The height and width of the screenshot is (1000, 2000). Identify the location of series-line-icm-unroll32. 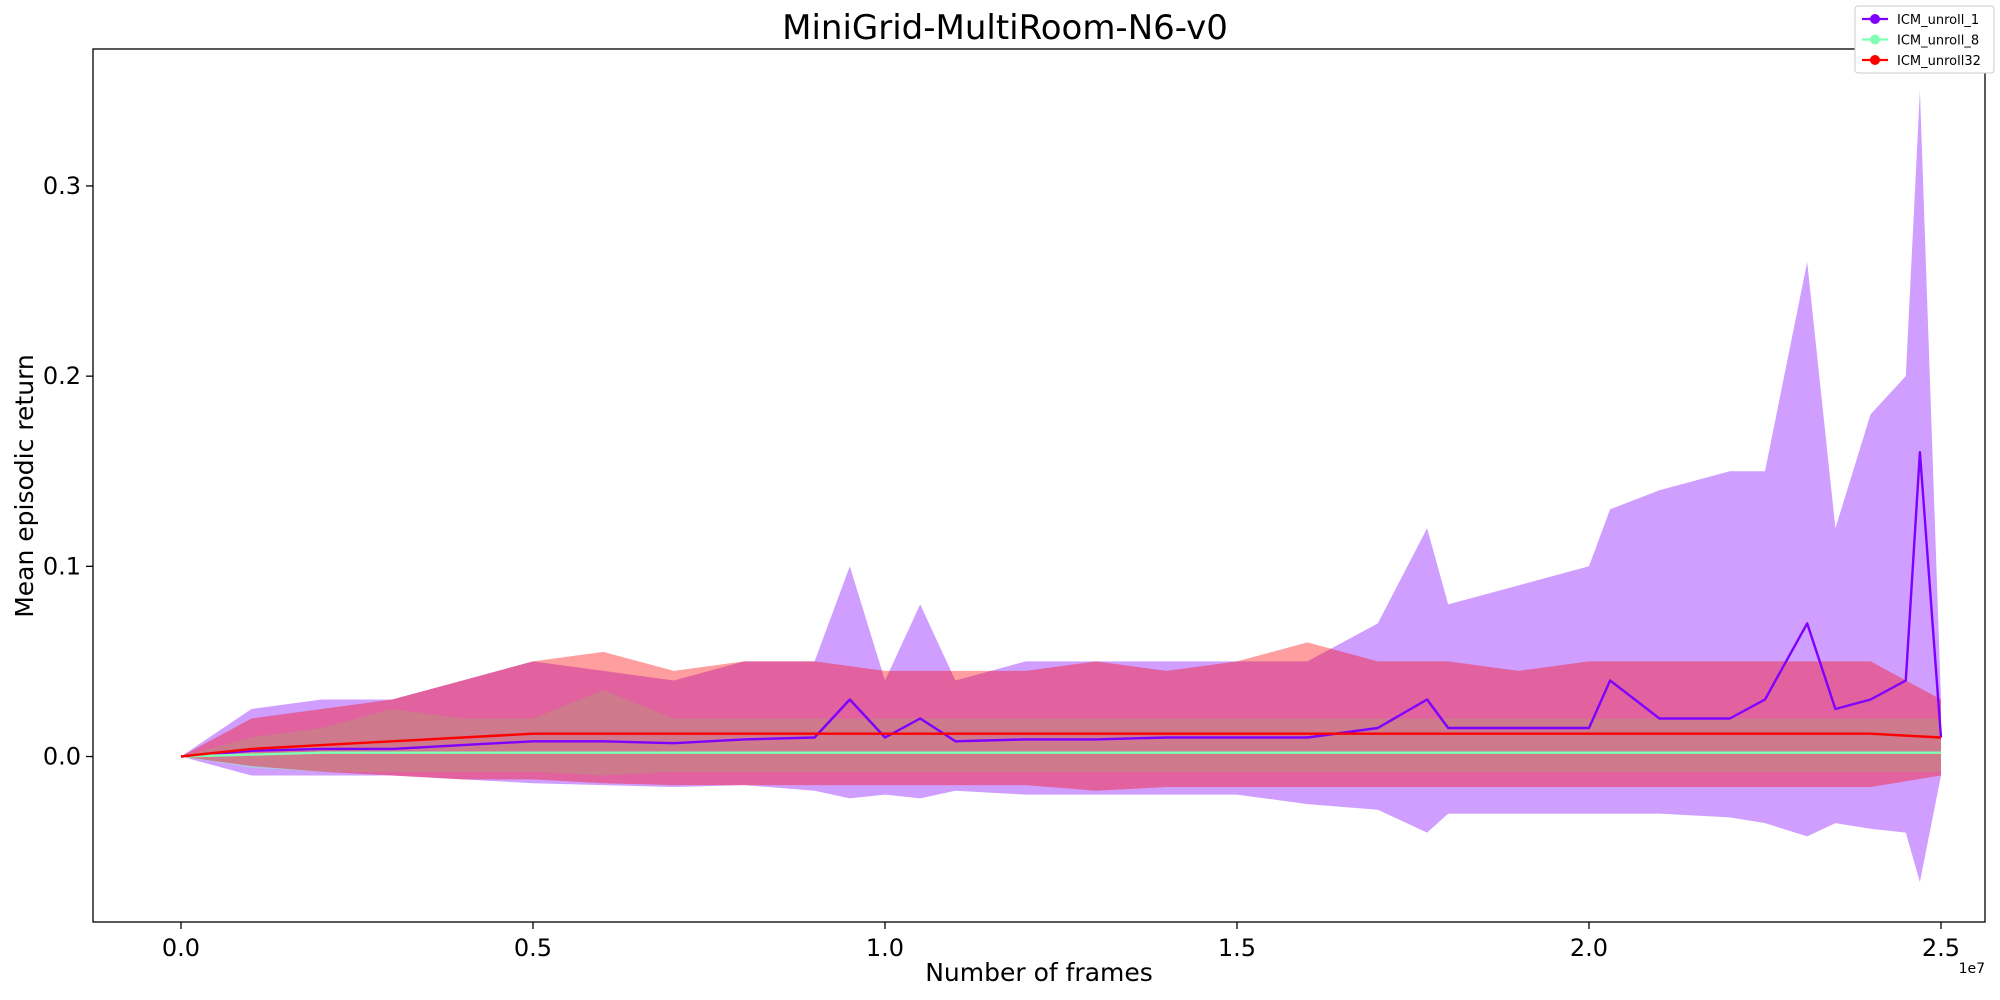
(1061, 745).